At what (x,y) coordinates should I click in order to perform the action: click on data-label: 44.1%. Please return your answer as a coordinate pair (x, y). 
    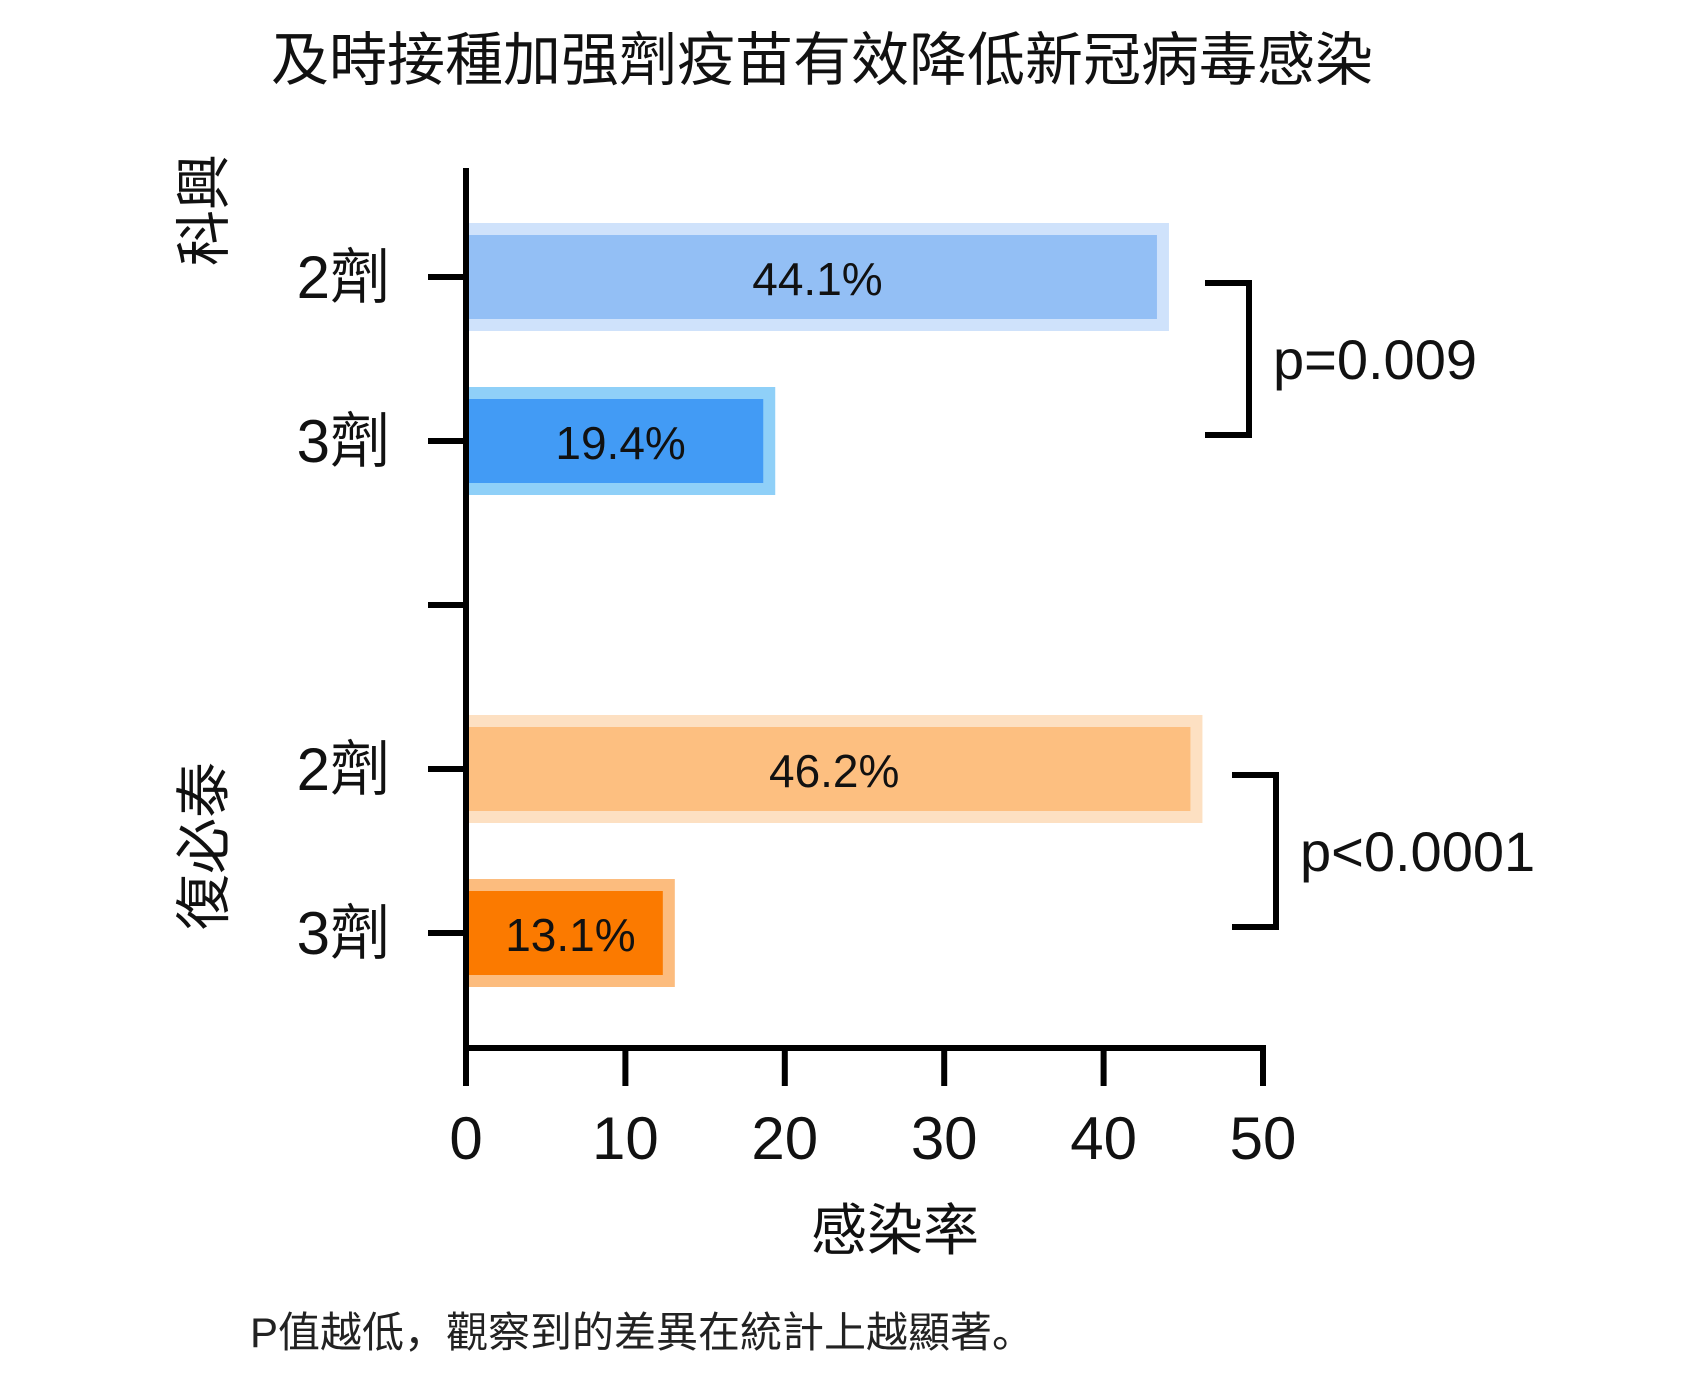
    Looking at the image, I should click on (817, 279).